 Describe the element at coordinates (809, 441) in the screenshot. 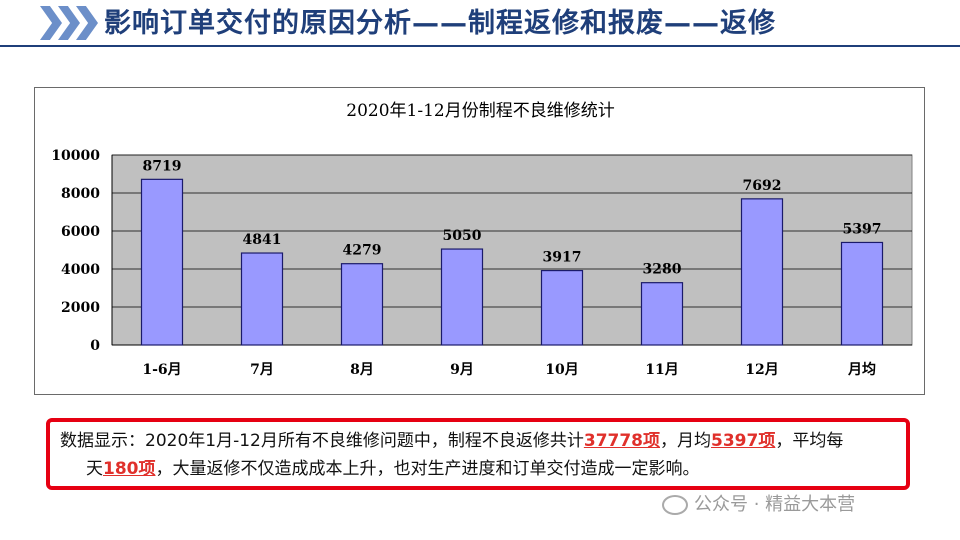

I see `note-mid2: ，平均每` at that location.